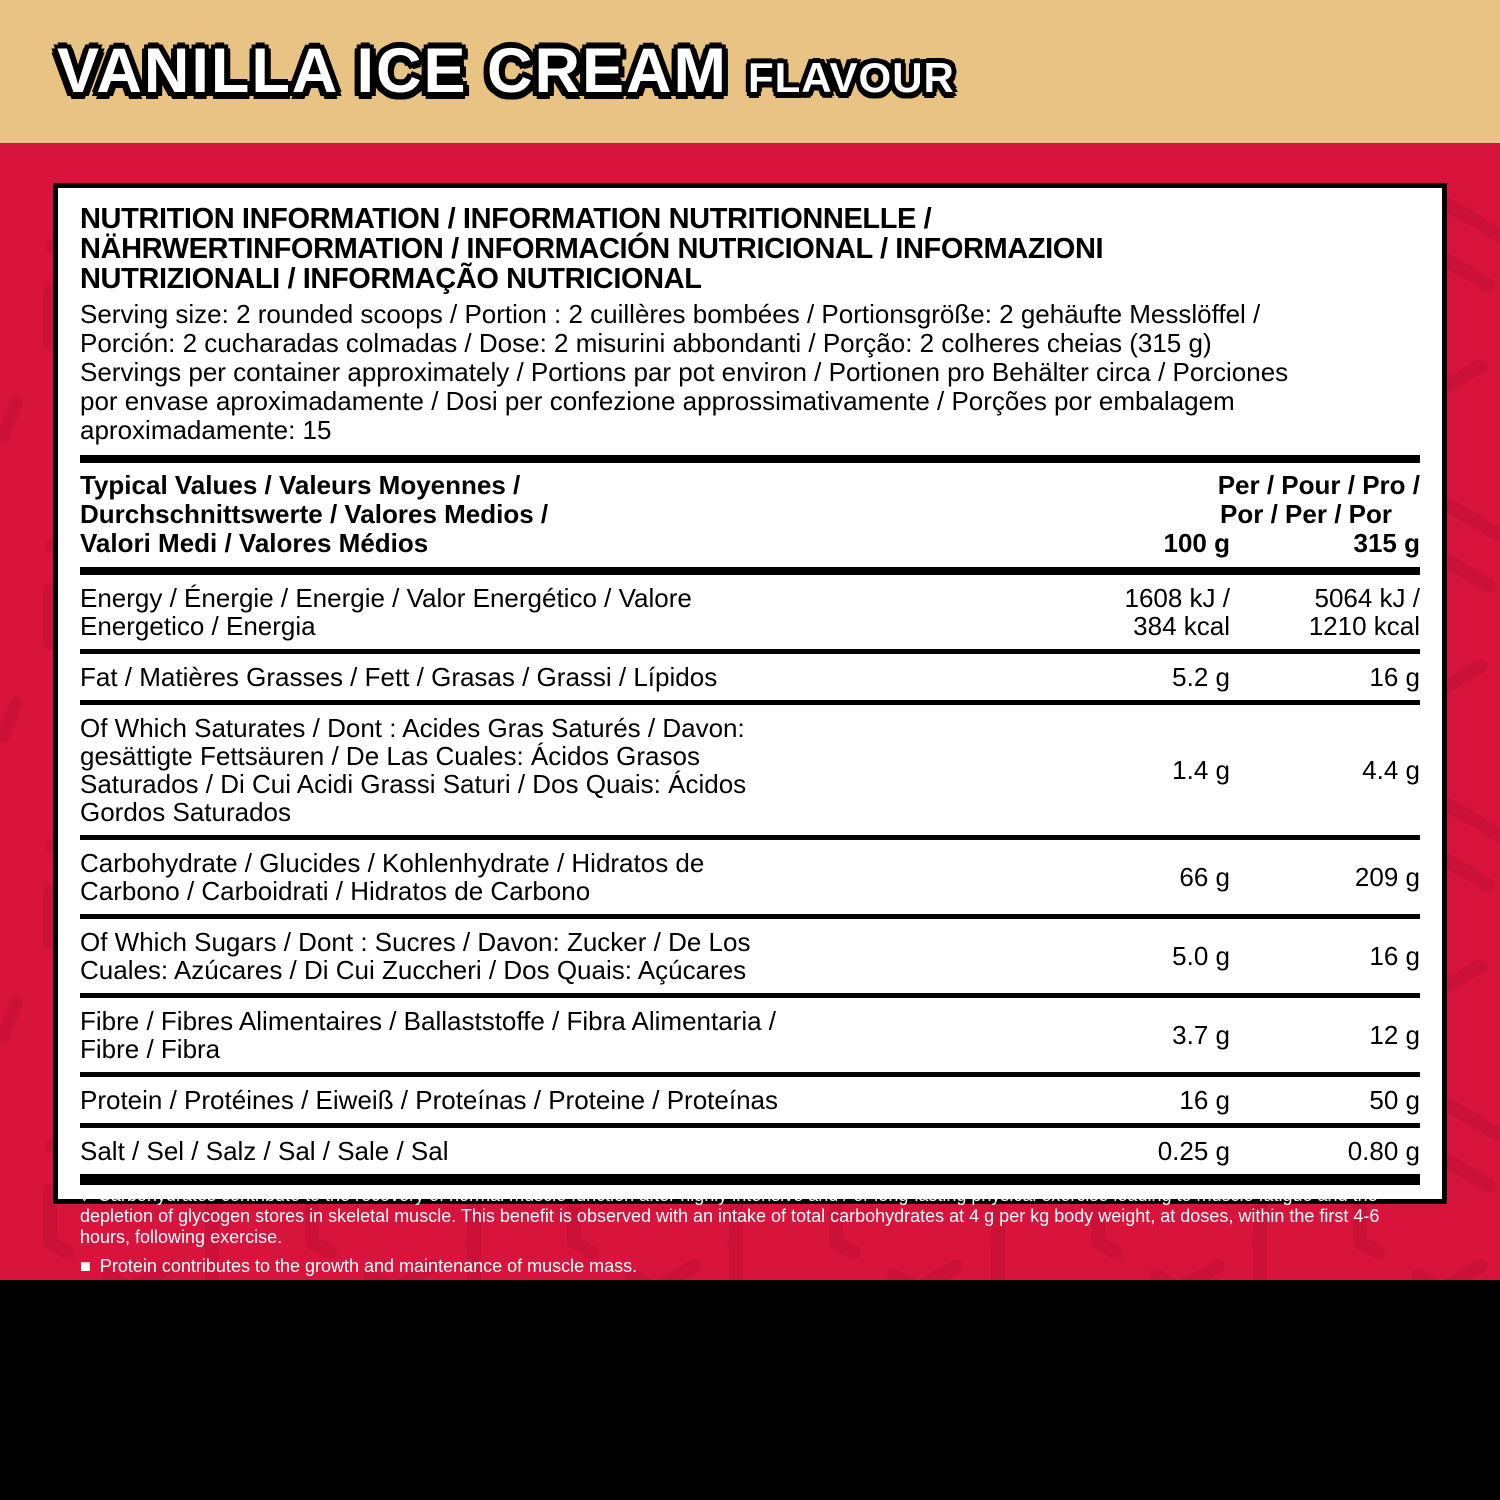 Image resolution: width=1500 pixels, height=1500 pixels. I want to click on row-value-315g: 5064 kJ / 1210 kcal, so click(1364, 612).